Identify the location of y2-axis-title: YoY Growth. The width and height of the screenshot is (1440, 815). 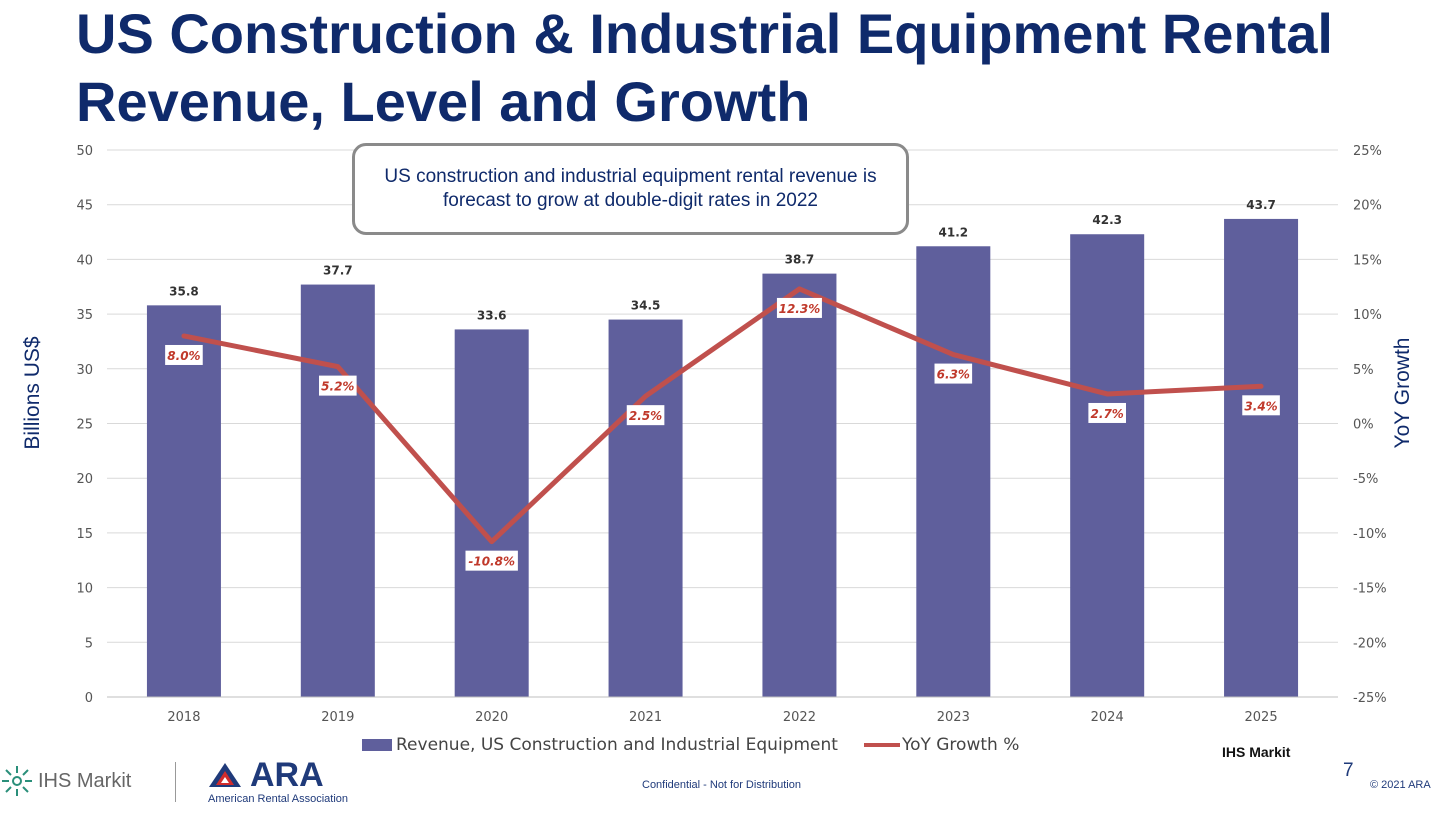
(1402, 393).